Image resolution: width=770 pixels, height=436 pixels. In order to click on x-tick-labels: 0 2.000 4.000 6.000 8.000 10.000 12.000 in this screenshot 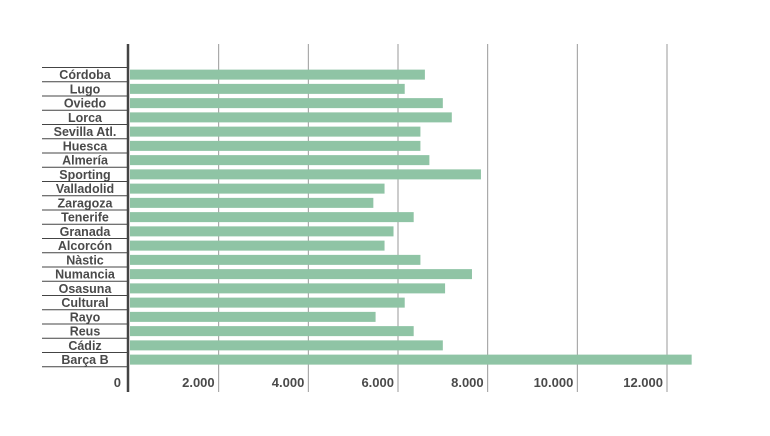, I will do `click(388, 382)`.